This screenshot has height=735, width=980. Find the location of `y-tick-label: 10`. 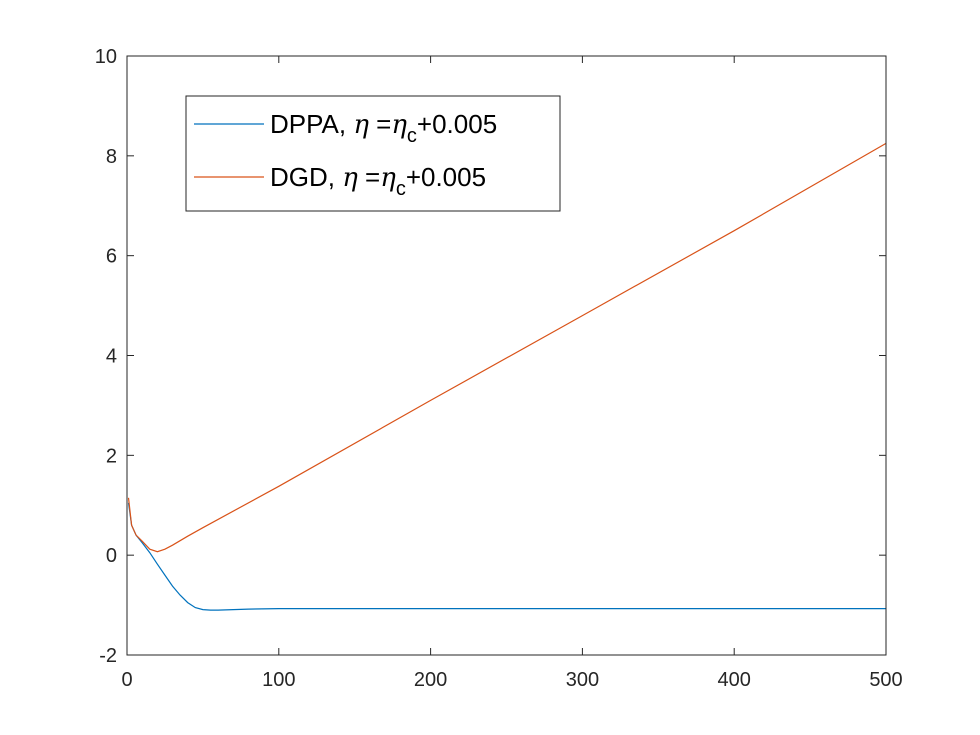

y-tick-label: 10 is located at coordinates (106, 57).